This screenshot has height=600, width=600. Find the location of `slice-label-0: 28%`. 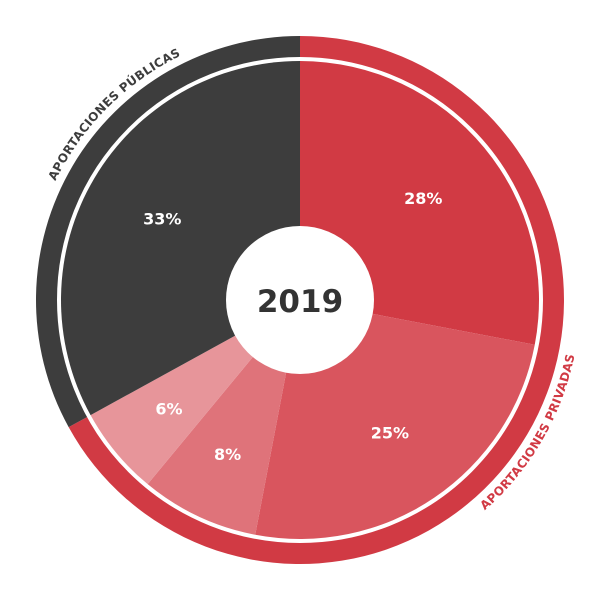

slice-label-0: 28% is located at coordinates (423, 198).